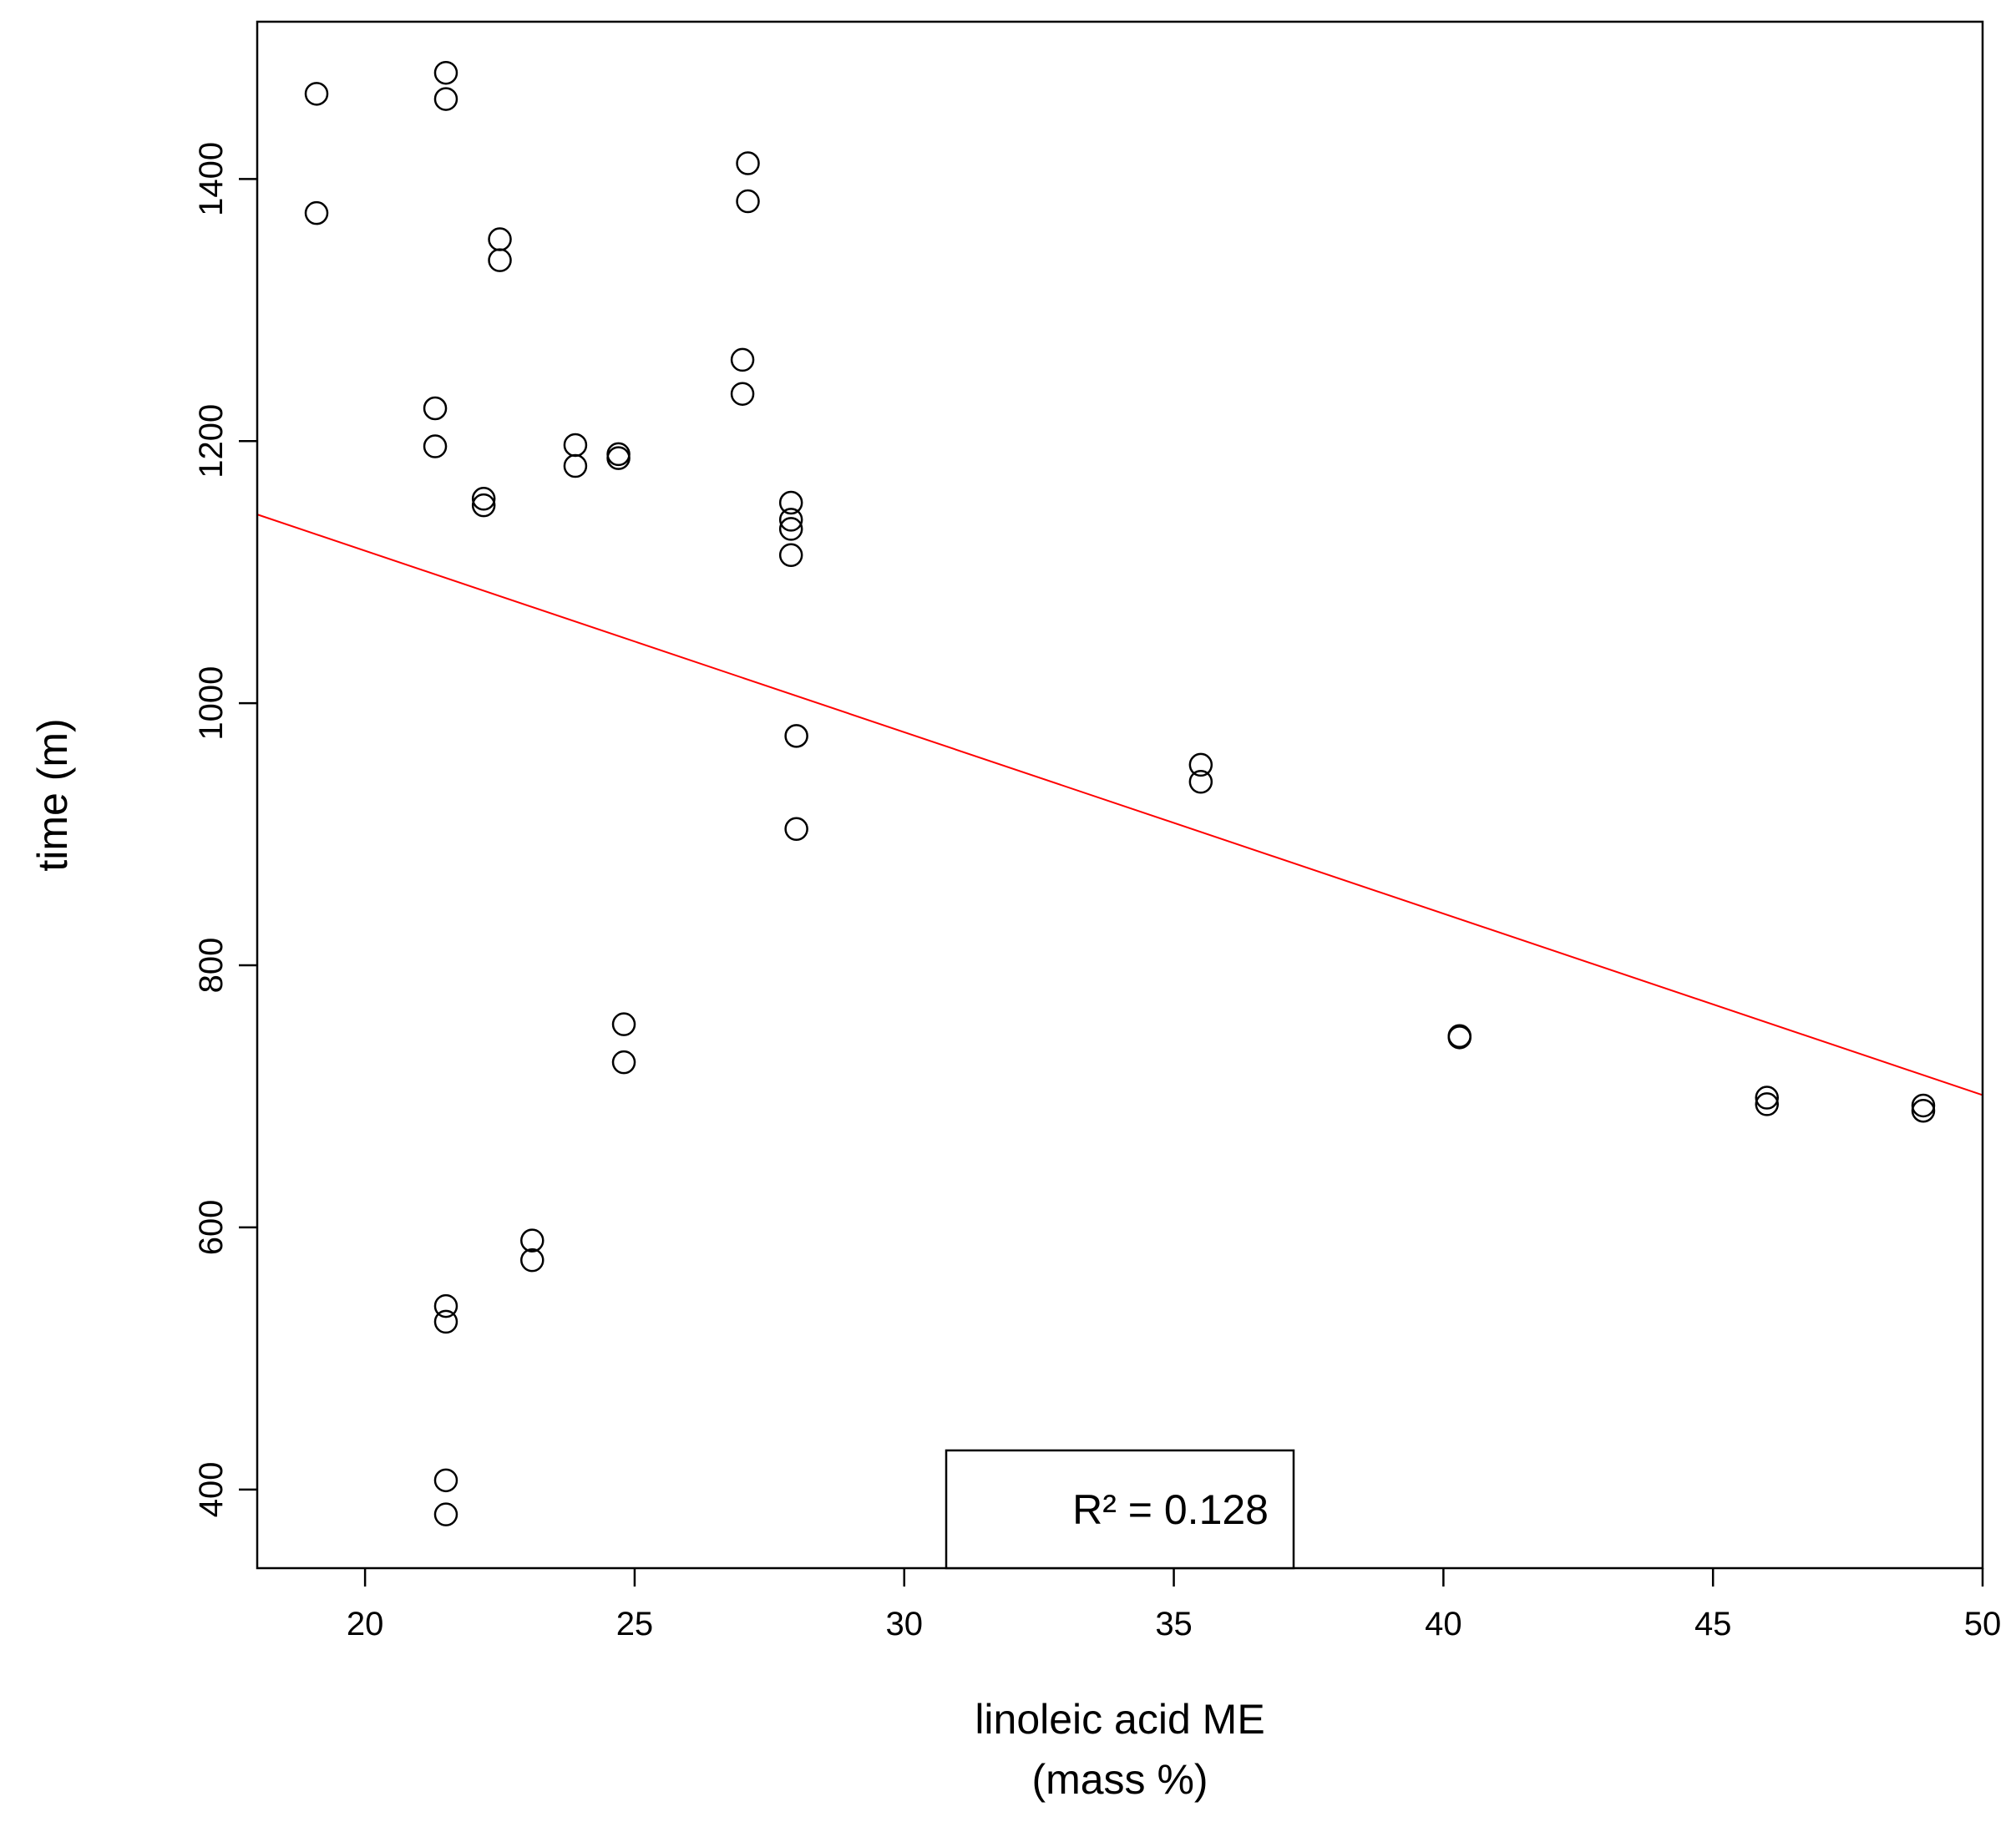  What do you see at coordinates (211, 1489) in the screenshot?
I see `y-tick-label: 400` at bounding box center [211, 1489].